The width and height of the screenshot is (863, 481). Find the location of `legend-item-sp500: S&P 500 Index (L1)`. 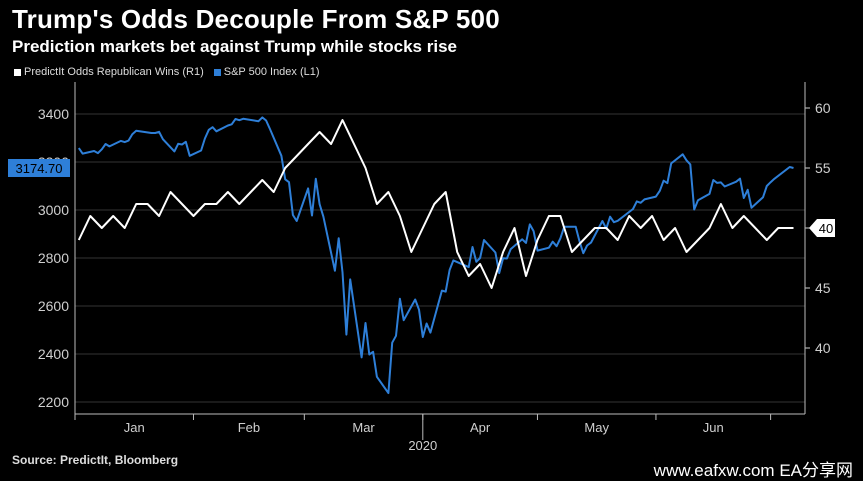

legend-item-sp500: S&P 500 Index (L1) is located at coordinates (266, 72).